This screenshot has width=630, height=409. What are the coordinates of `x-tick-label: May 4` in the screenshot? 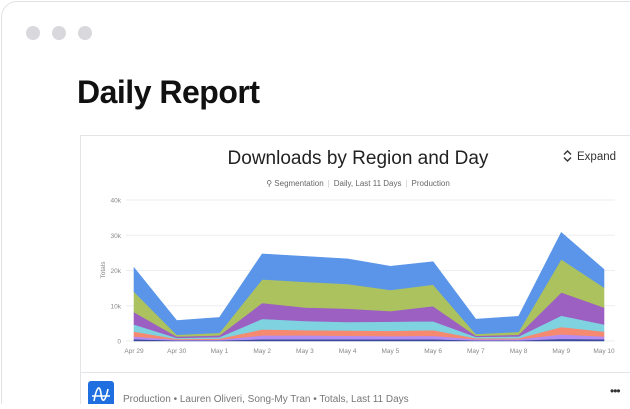 It's located at (348, 351).